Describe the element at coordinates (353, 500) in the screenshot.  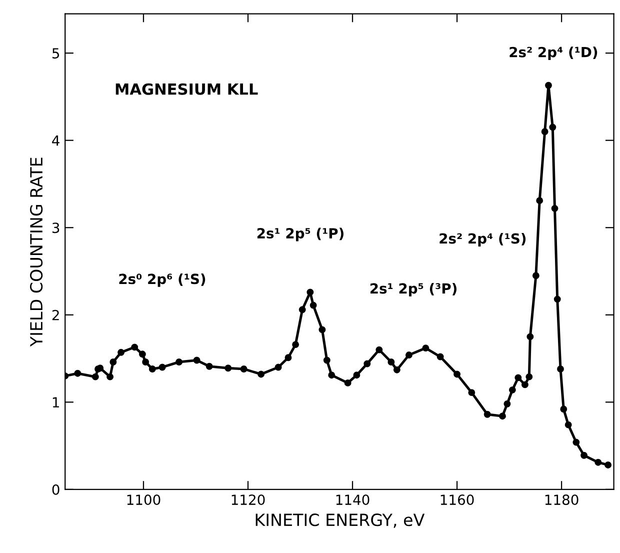
I see `x-tick-label: 1140` at that location.